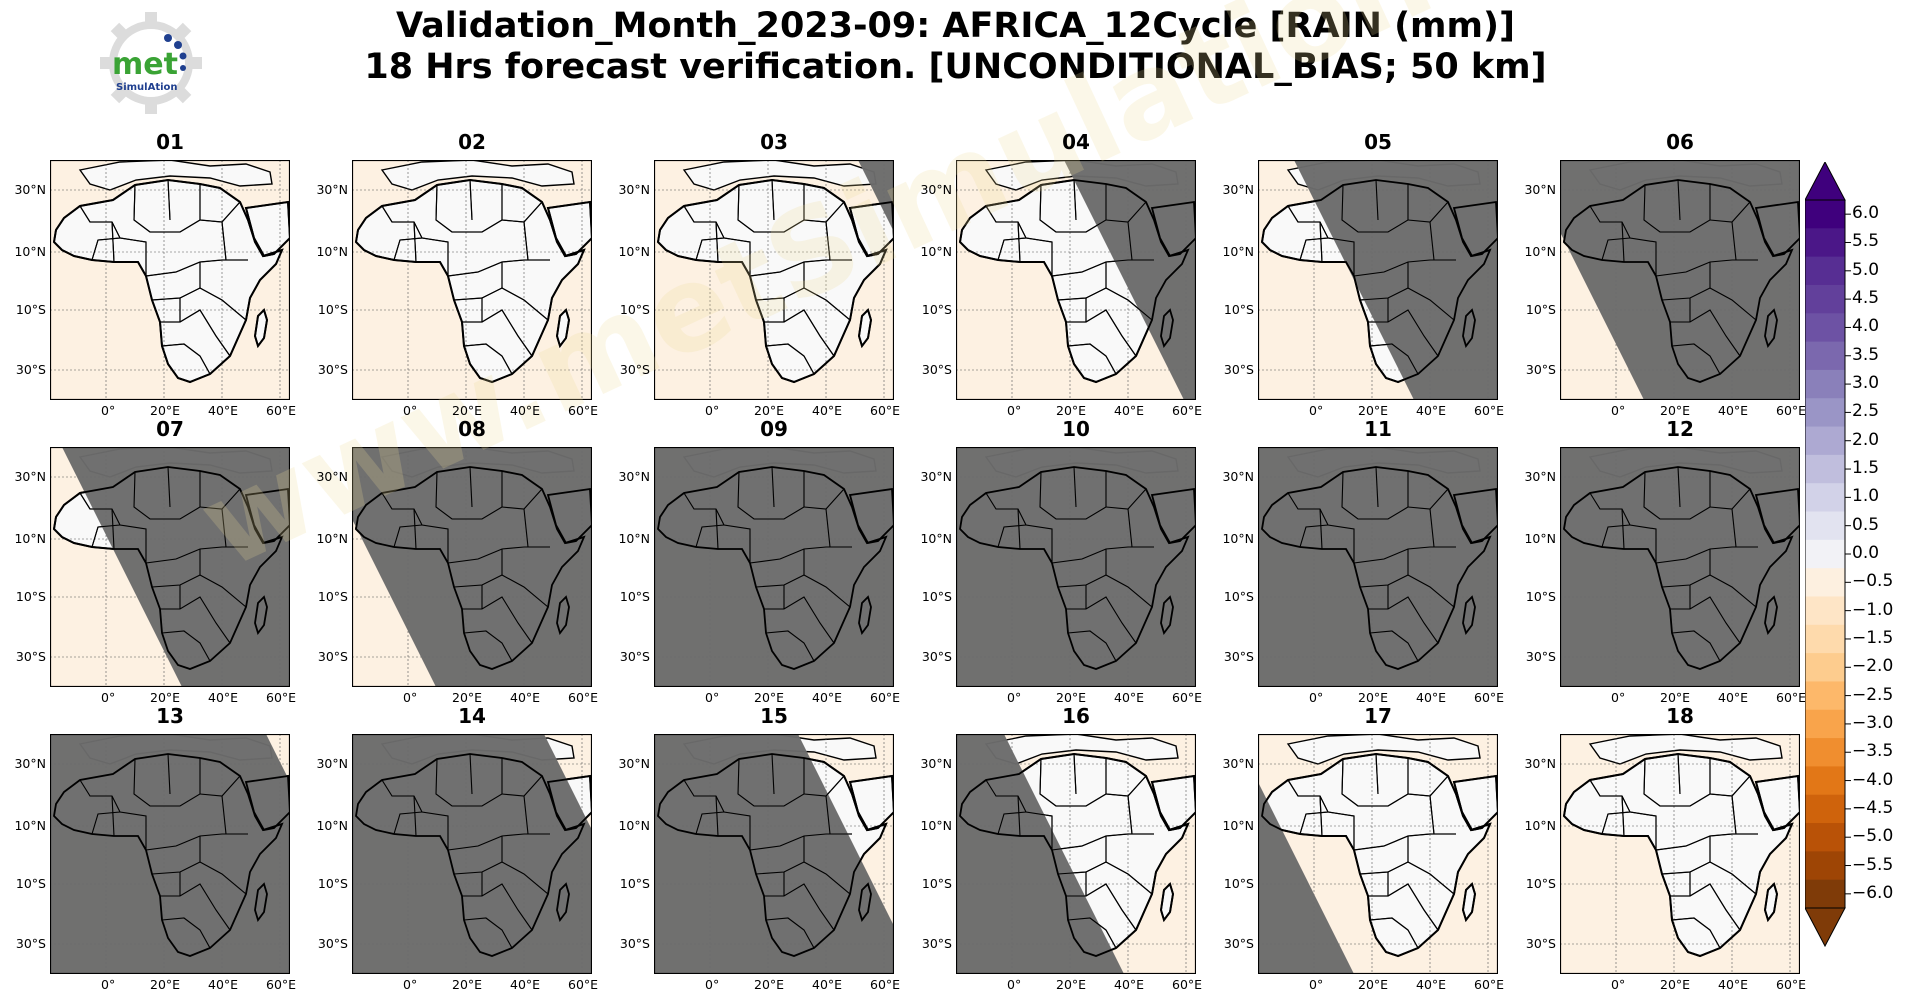 Image resolution: width=1911 pixels, height=992 pixels. What do you see at coordinates (472, 429) in the screenshot?
I see `panel-title: 08` at bounding box center [472, 429].